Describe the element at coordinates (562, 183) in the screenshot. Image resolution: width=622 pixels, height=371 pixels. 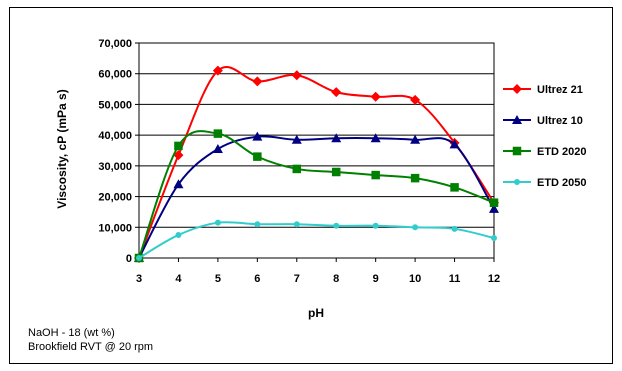
I see `legend-label: ETD 2050` at that location.